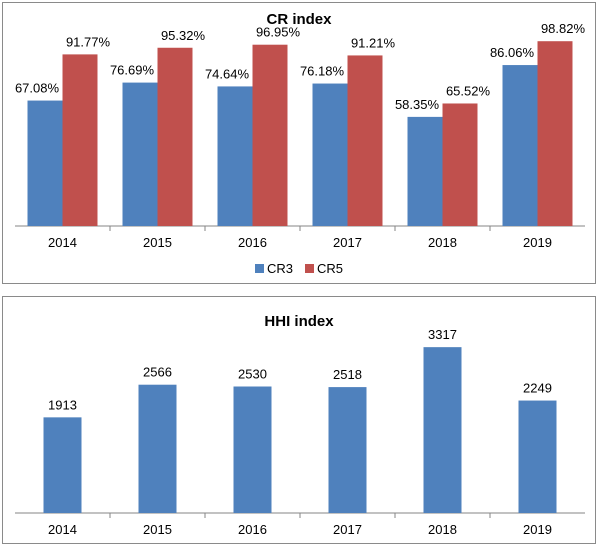  I want to click on legend-swatch-cr3, so click(259, 268).